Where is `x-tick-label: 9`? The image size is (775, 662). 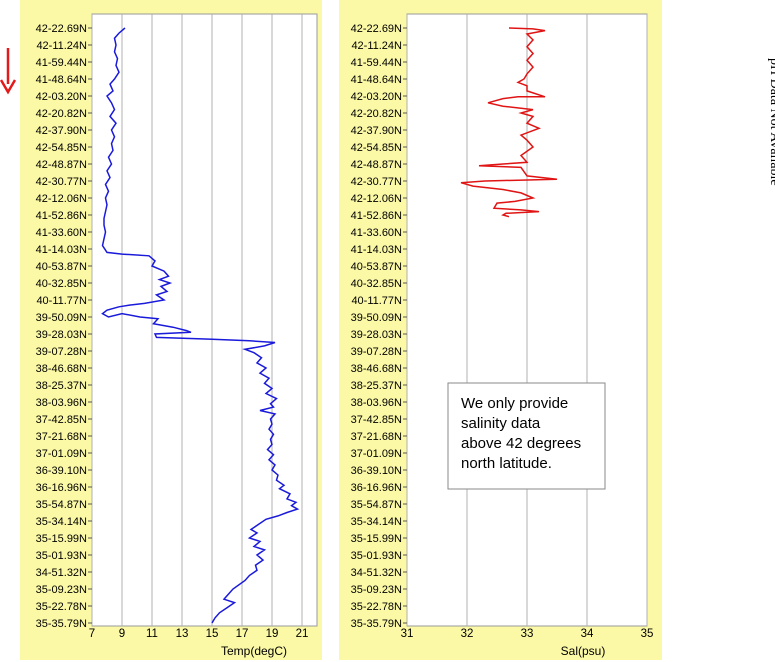 x-tick-label: 9 is located at coordinates (122, 634).